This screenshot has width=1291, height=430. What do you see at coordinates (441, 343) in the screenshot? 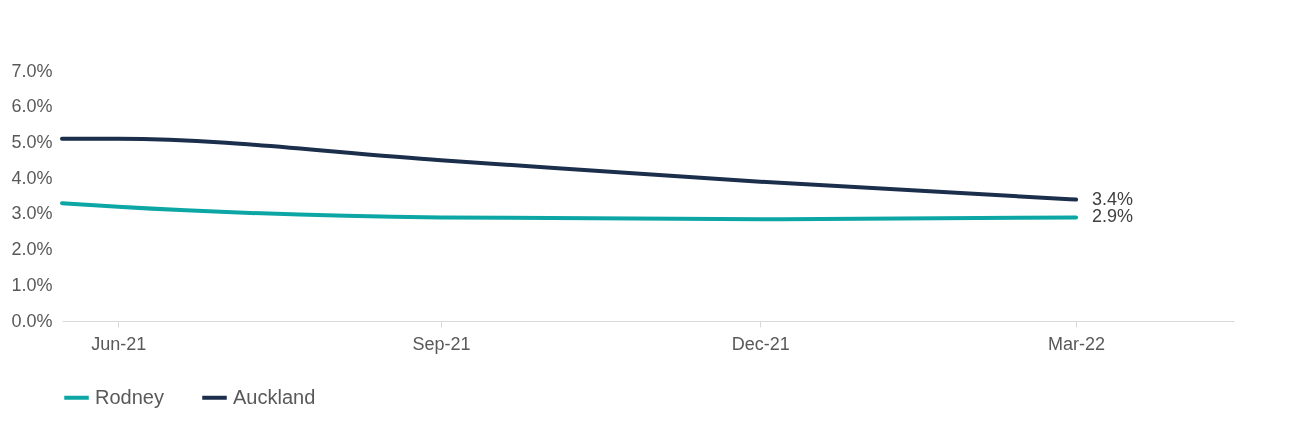
I see `x-tick-label: Sep-21` at bounding box center [441, 343].